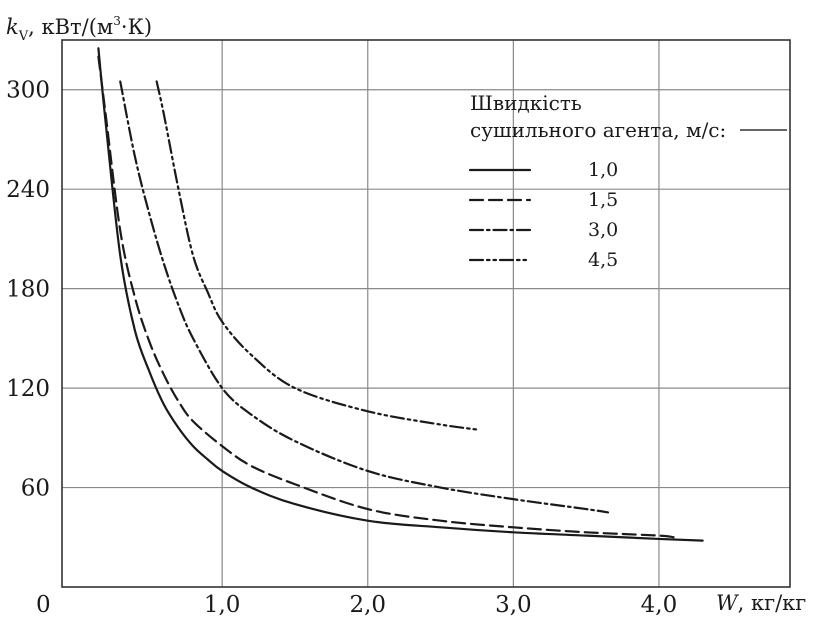 This screenshot has width=817, height=622. Describe the element at coordinates (367, 605) in the screenshot. I see `x-tick-label: 2,0` at that location.